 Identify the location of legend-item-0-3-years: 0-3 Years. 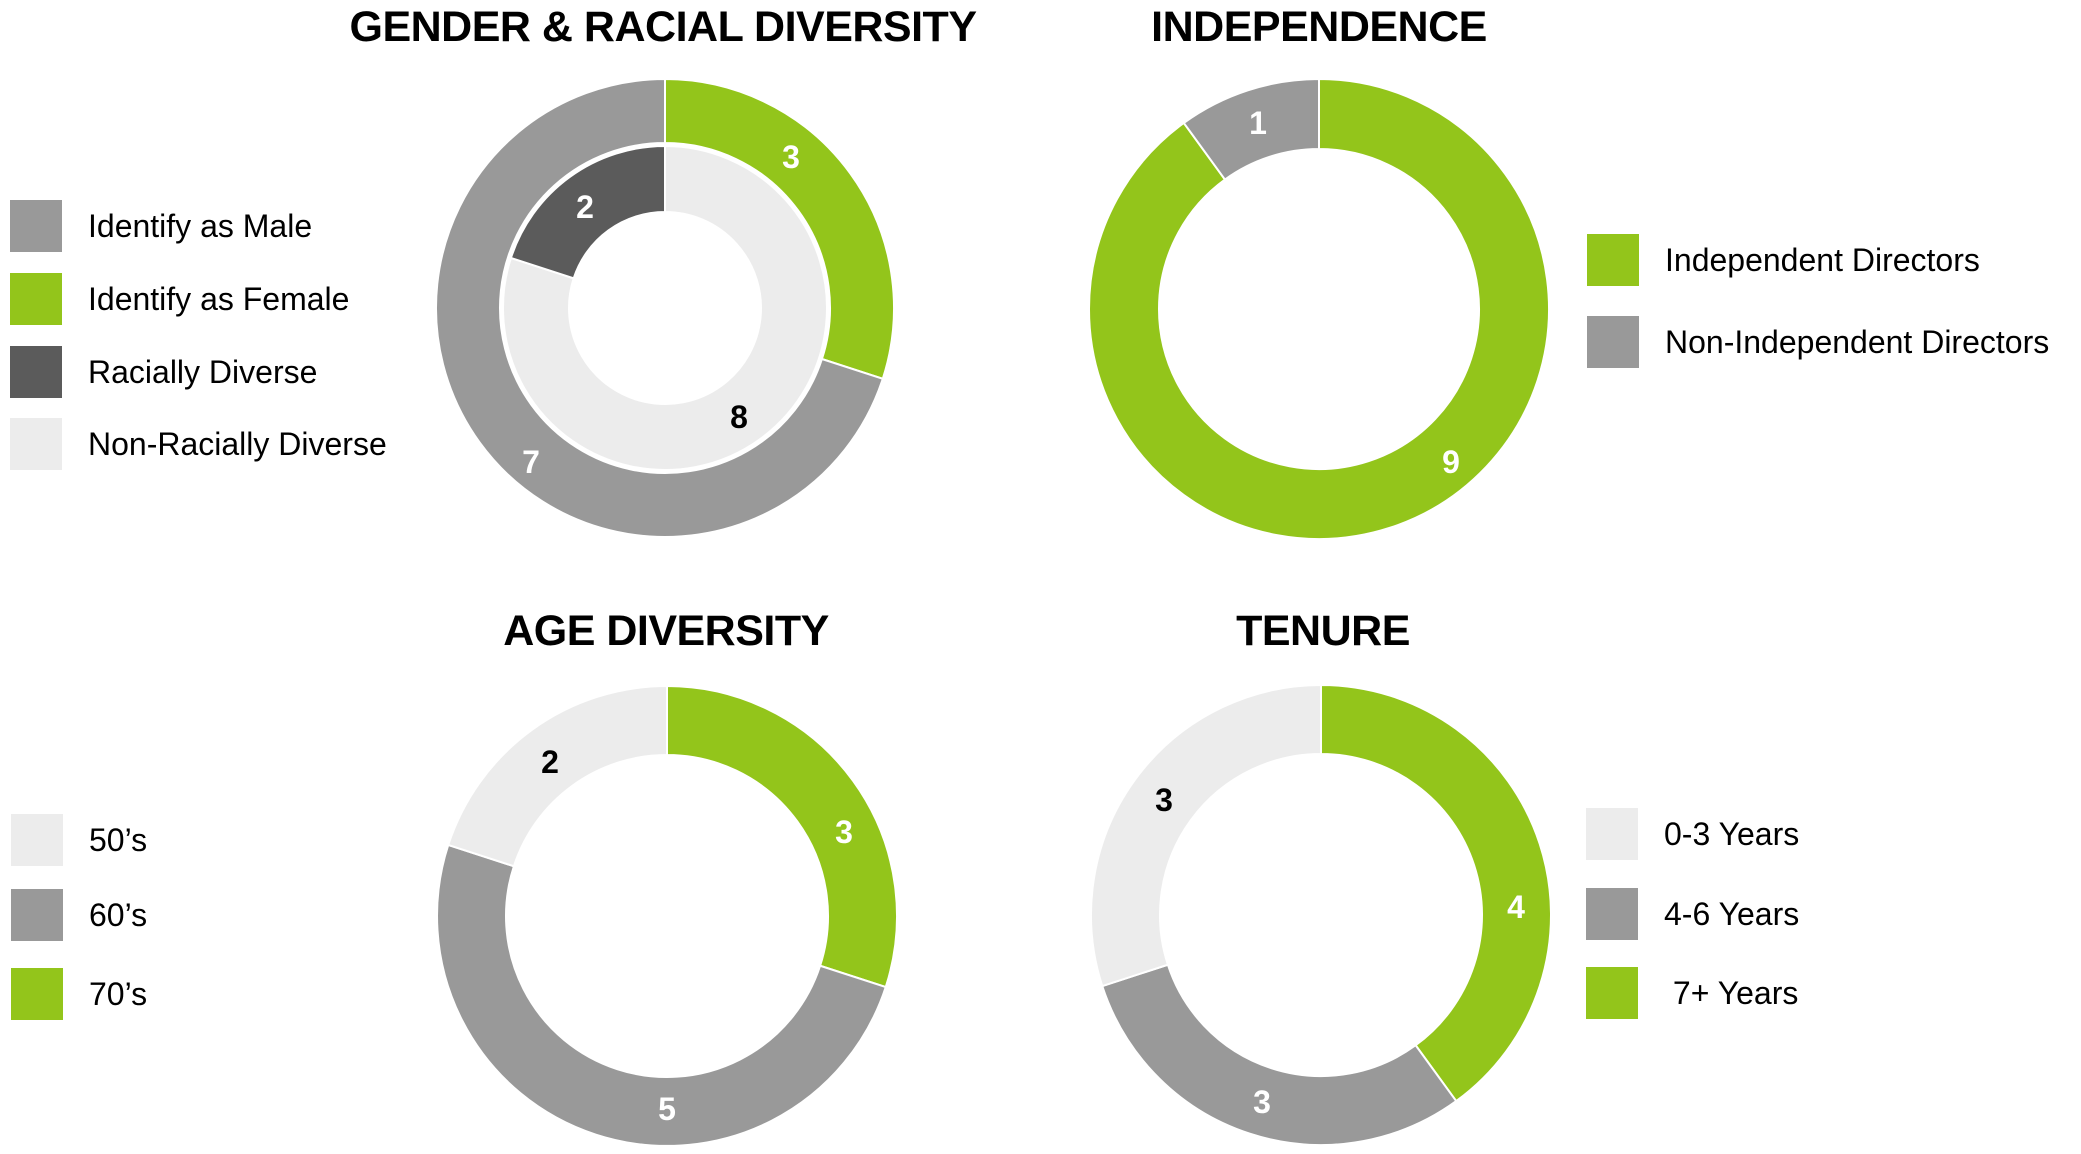
(1692, 834).